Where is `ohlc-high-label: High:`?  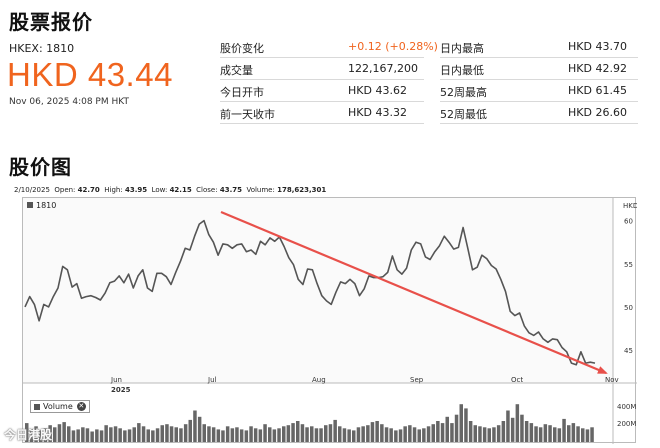 ohlc-high-label: High: is located at coordinates (113, 190).